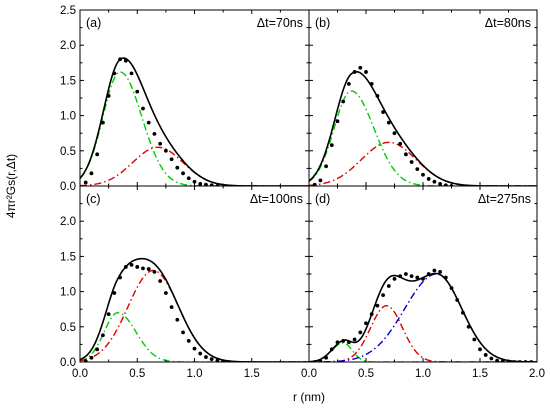 This screenshot has width=550, height=412. I want to click on y-tick-label: 1.5, so click(68, 81).